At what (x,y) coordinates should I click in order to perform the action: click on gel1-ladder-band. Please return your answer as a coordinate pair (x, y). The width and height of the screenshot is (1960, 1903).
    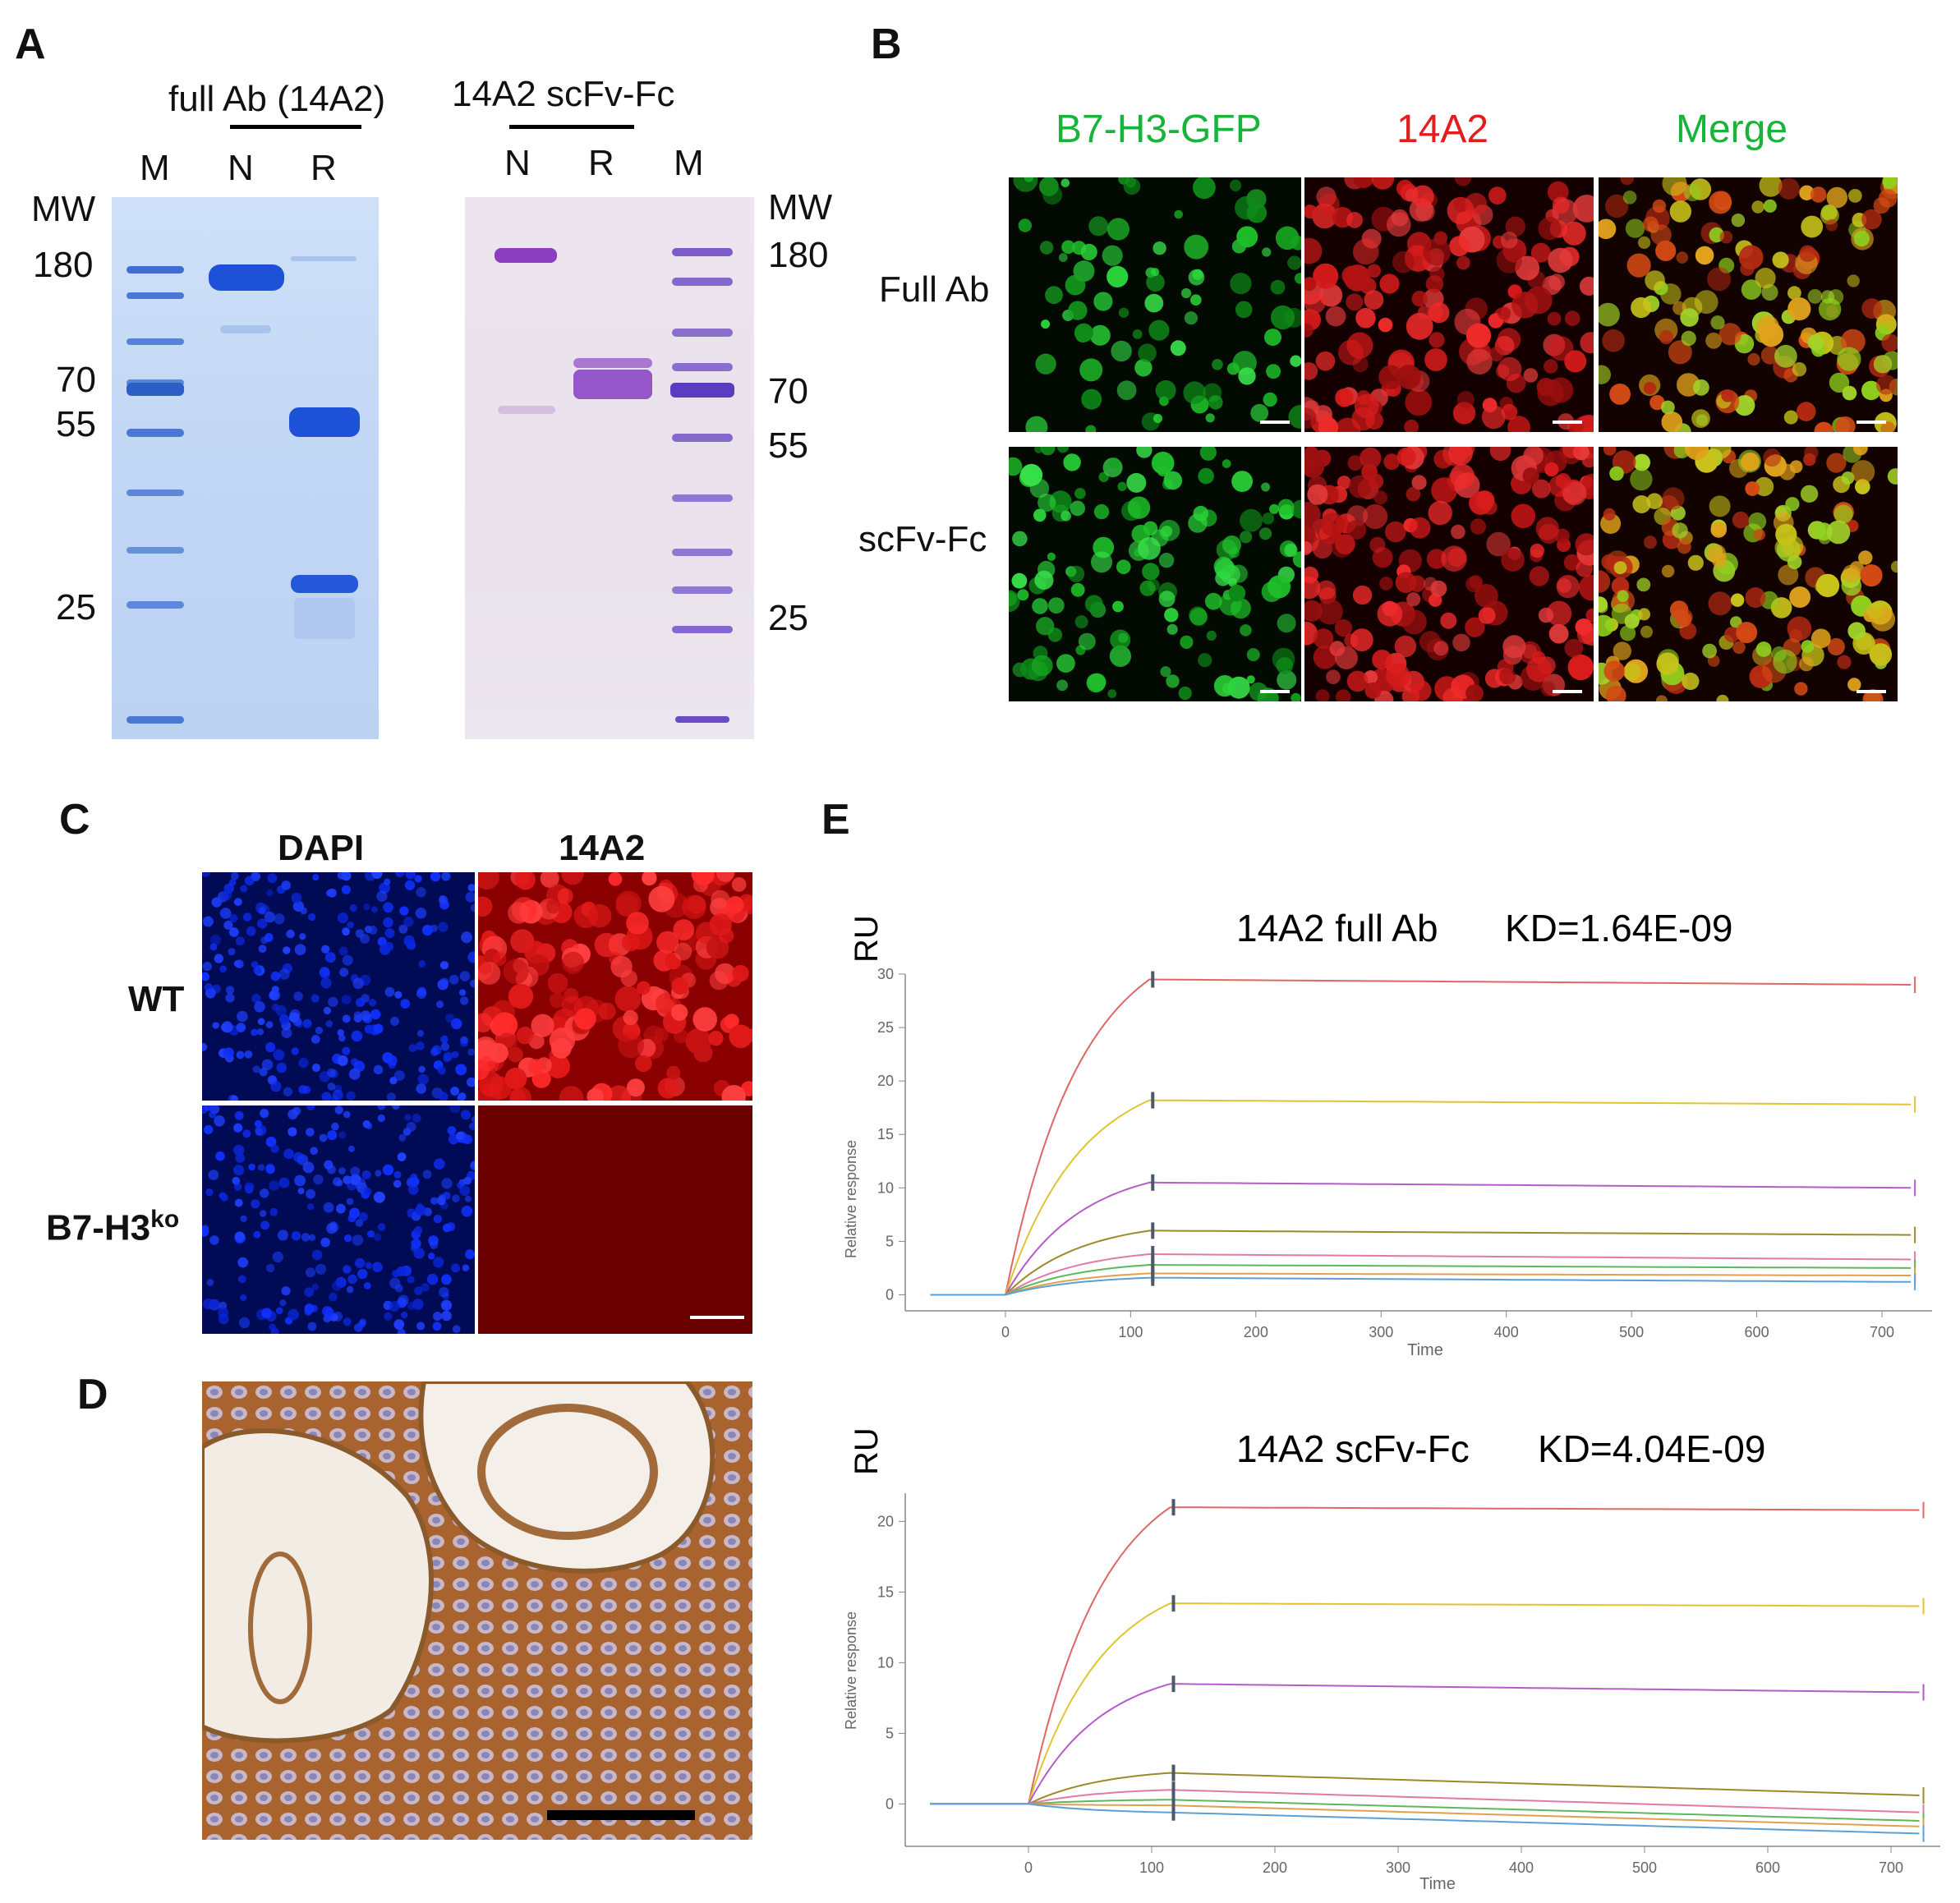
    Looking at the image, I should click on (155, 269).